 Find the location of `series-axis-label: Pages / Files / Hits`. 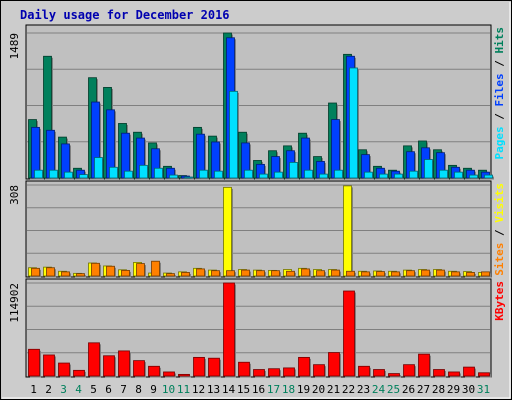

series-axis-label: Pages / Files / Hits is located at coordinates (499, 93).